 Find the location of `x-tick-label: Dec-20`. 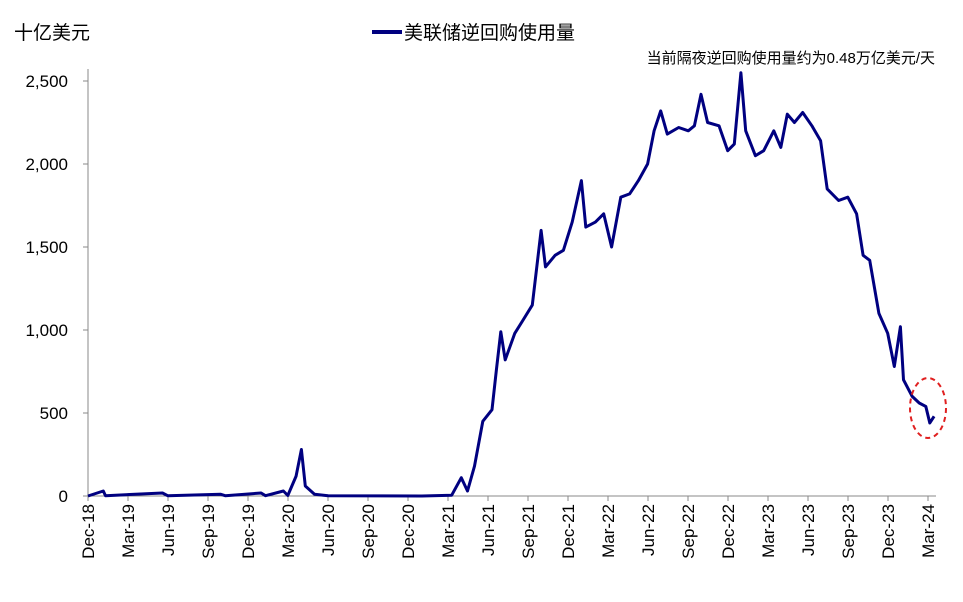

x-tick-label: Dec-20 is located at coordinates (408, 531).